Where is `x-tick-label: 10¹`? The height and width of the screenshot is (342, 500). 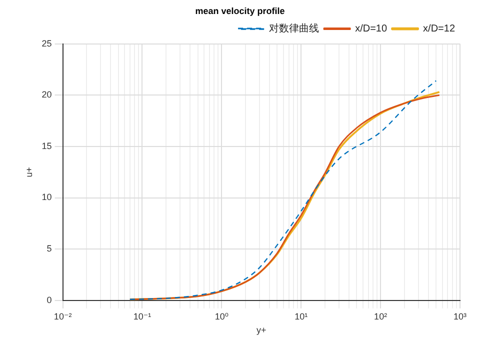
x-tick-label: 10¹ is located at coordinates (301, 316).